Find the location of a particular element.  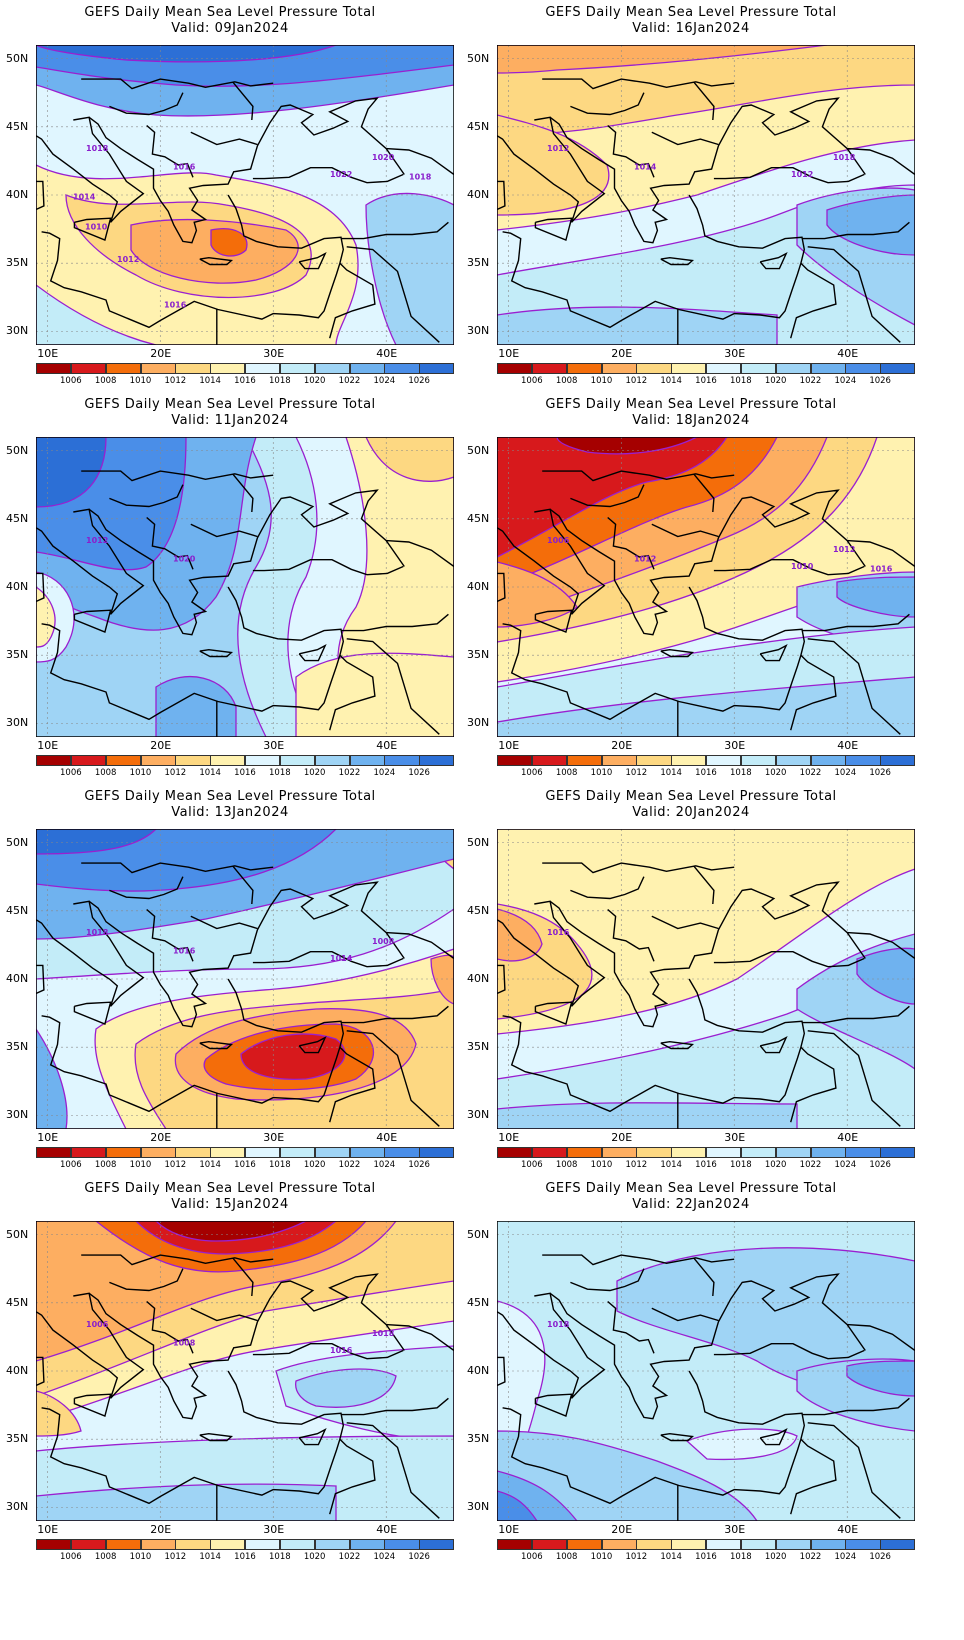

colorbar-label: 1012 is located at coordinates (636, 1165).